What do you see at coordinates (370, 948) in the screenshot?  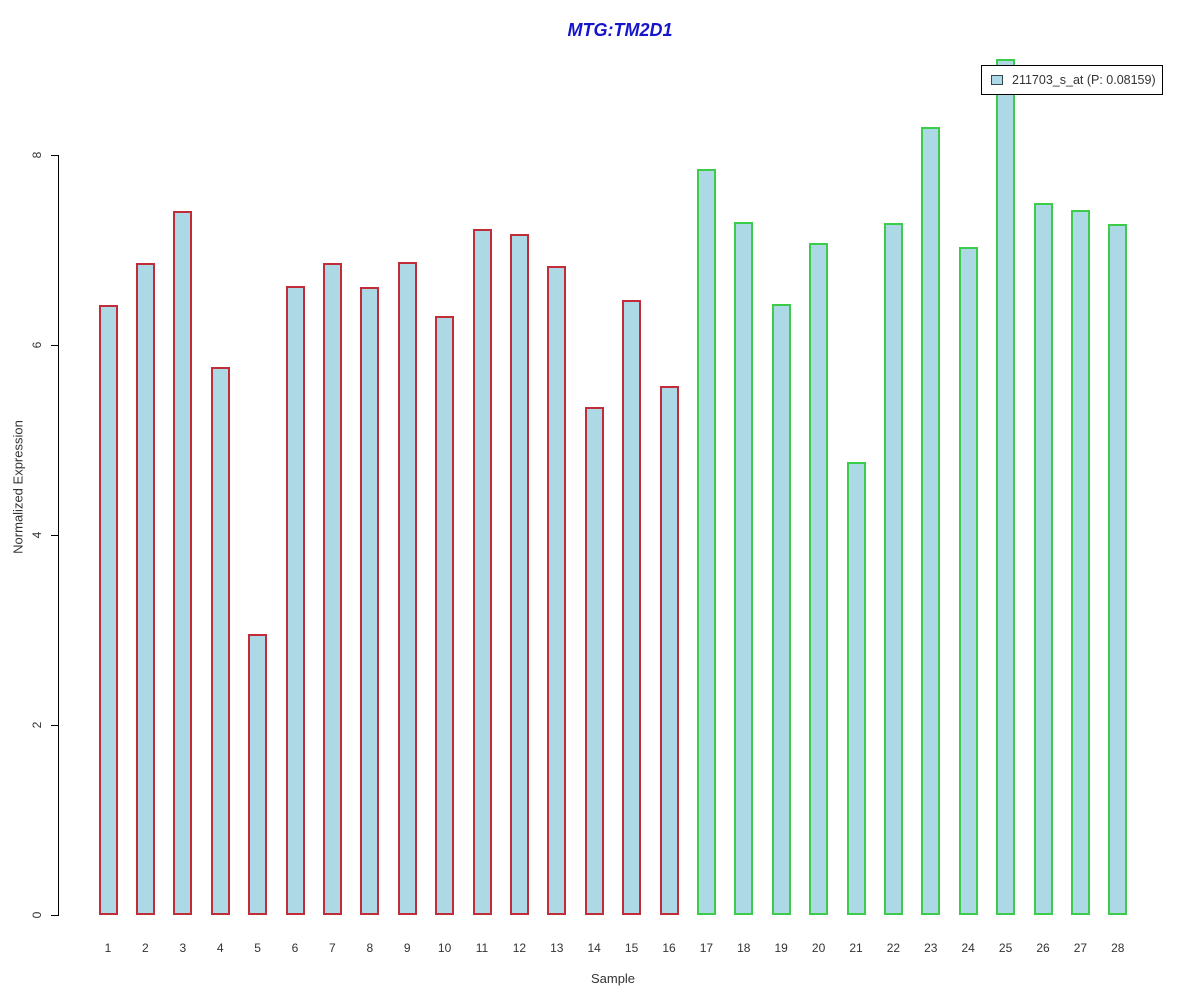 I see `x-tick-label: 8` at bounding box center [370, 948].